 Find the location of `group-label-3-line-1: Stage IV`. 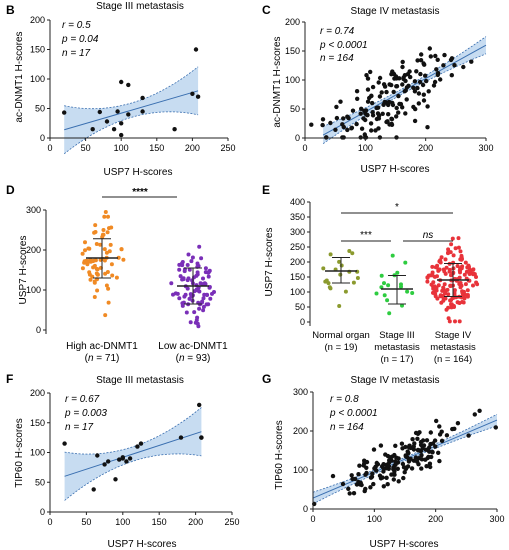

group-label-3-line-1: Stage IV is located at coordinates (453, 335).